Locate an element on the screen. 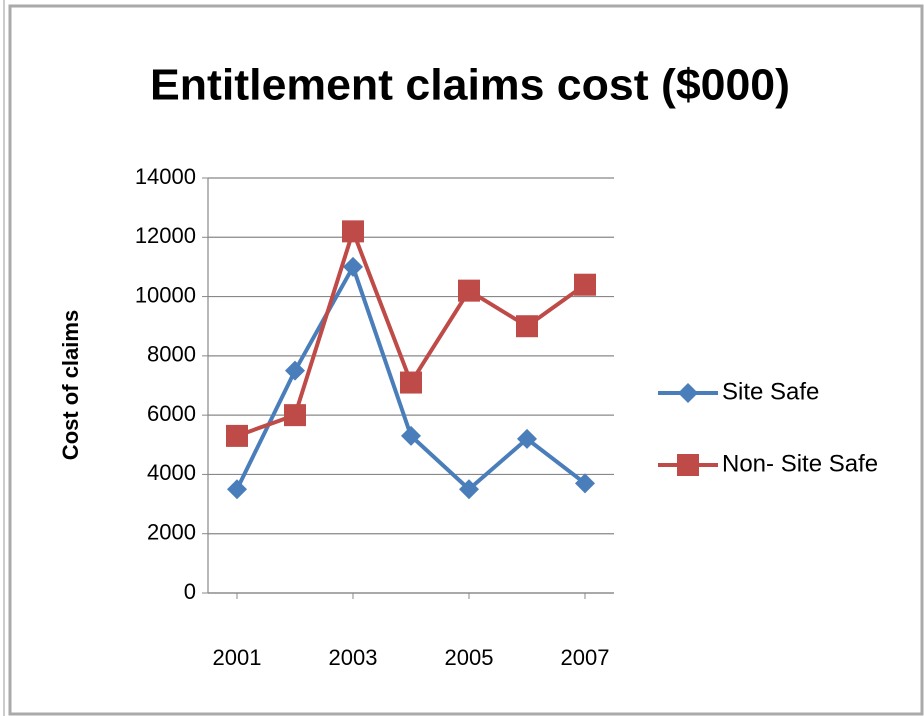  y-tick-label: 12000 is located at coordinates (165, 235).